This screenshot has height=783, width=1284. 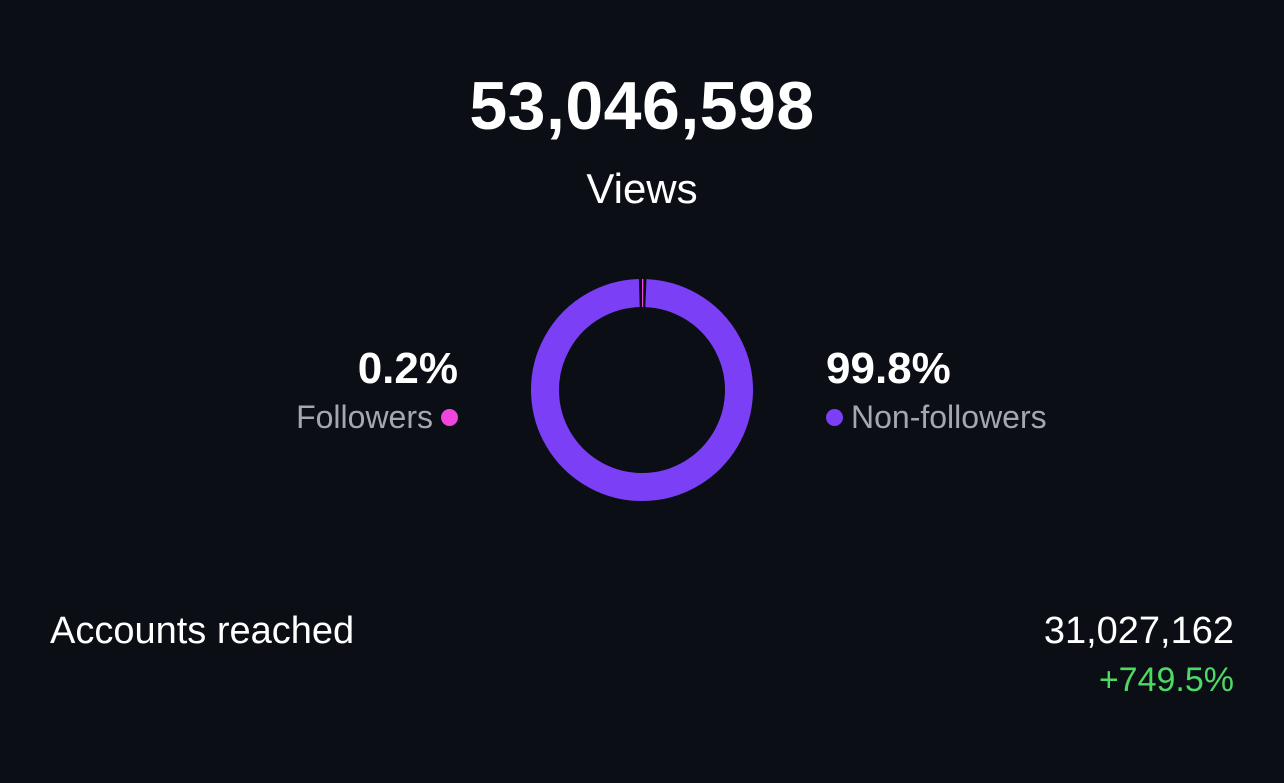 I want to click on donut-segment-non-followers, so click(x=642, y=390).